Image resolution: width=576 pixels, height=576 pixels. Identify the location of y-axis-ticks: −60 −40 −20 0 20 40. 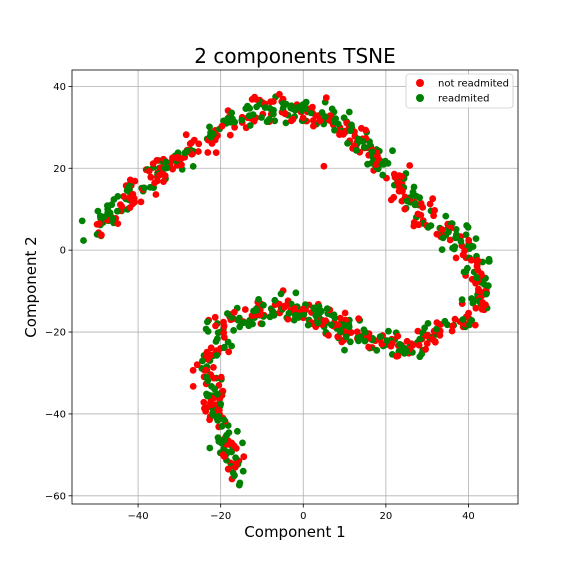
(58, 292).